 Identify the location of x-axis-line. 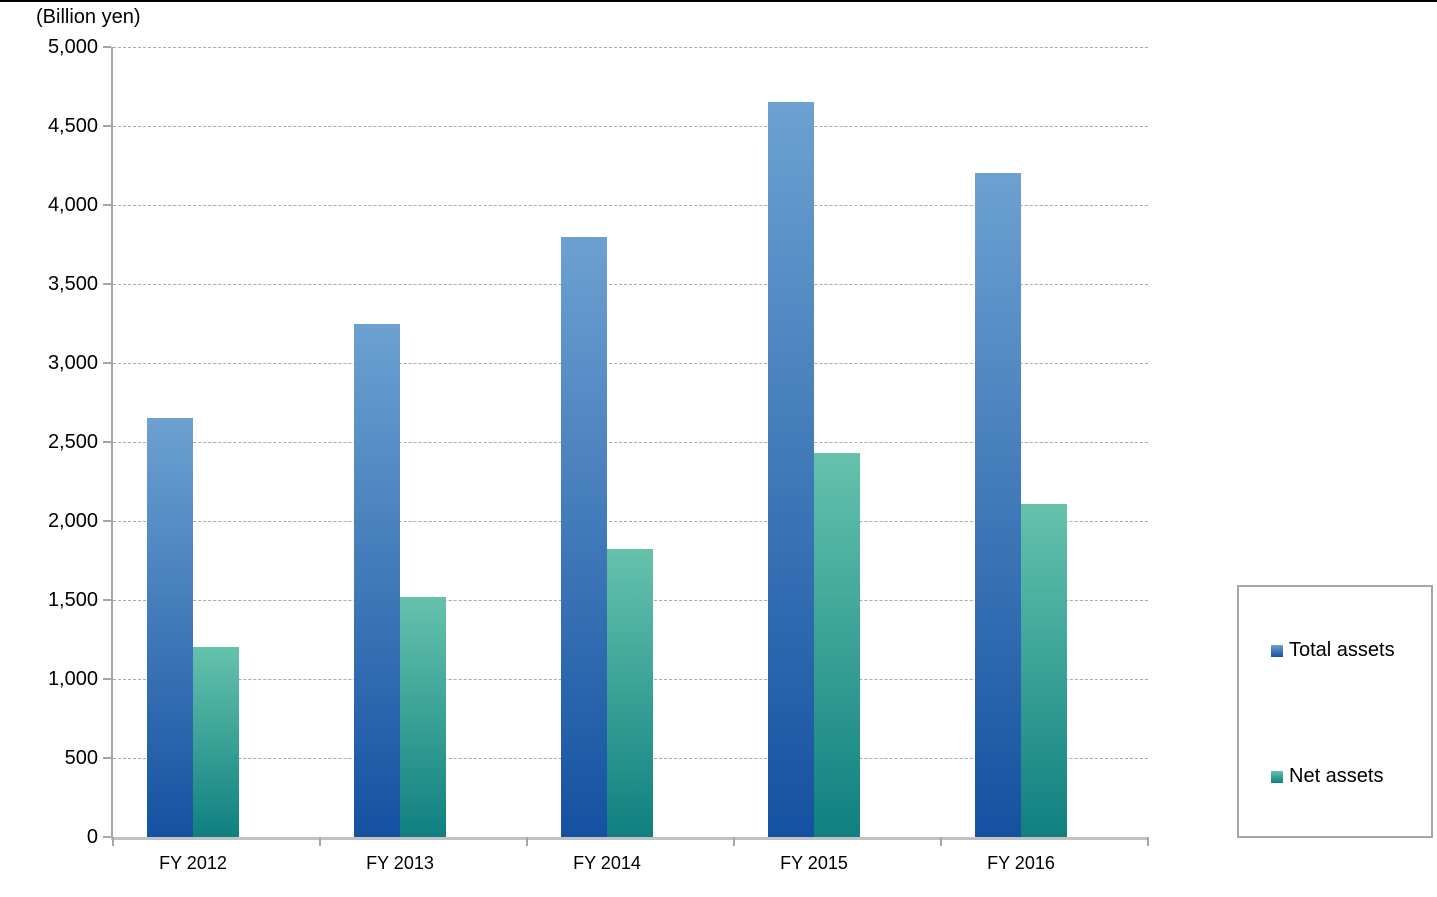
(629, 838).